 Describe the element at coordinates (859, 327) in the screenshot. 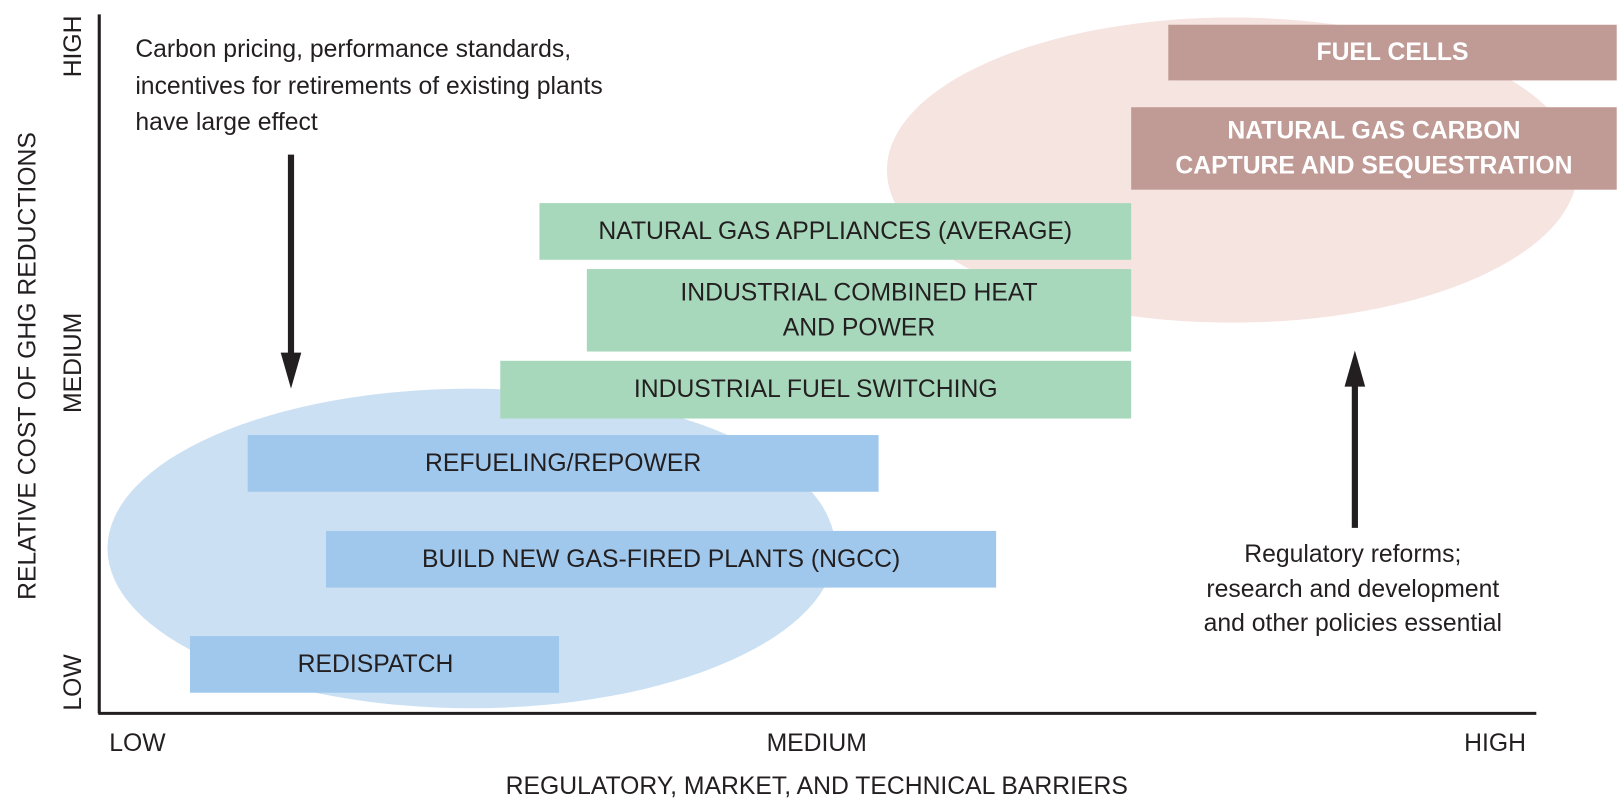

I see `option-label: AND POWER` at that location.